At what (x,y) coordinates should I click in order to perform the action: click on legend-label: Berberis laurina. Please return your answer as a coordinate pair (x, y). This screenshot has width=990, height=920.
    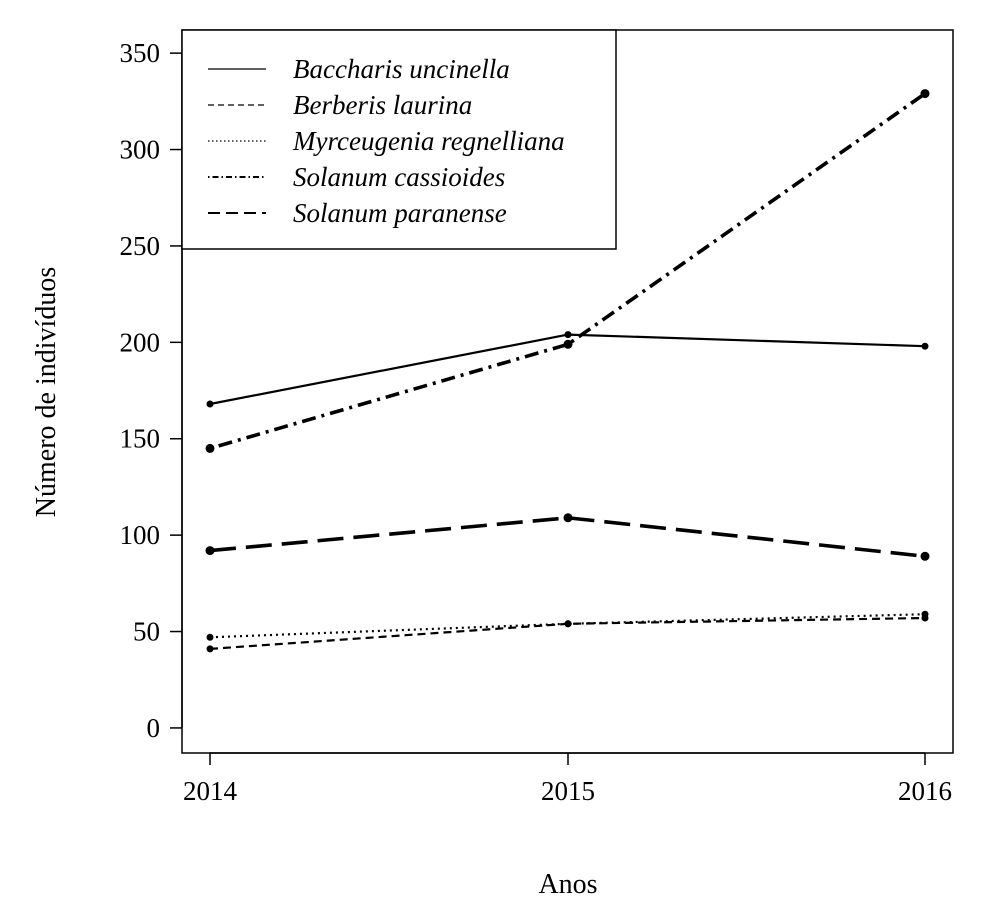
    Looking at the image, I should click on (382, 105).